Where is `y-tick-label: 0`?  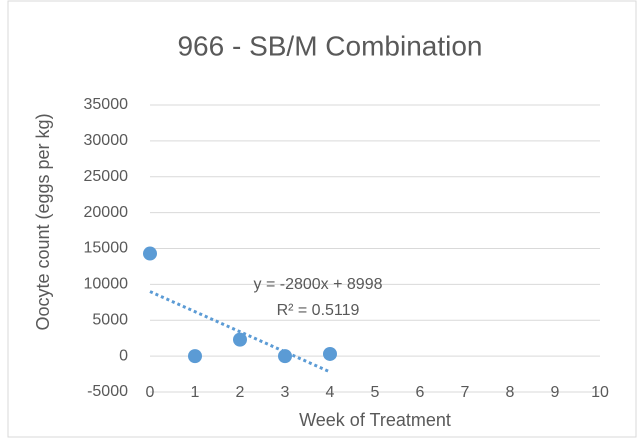 y-tick-label: 0 is located at coordinates (123, 355).